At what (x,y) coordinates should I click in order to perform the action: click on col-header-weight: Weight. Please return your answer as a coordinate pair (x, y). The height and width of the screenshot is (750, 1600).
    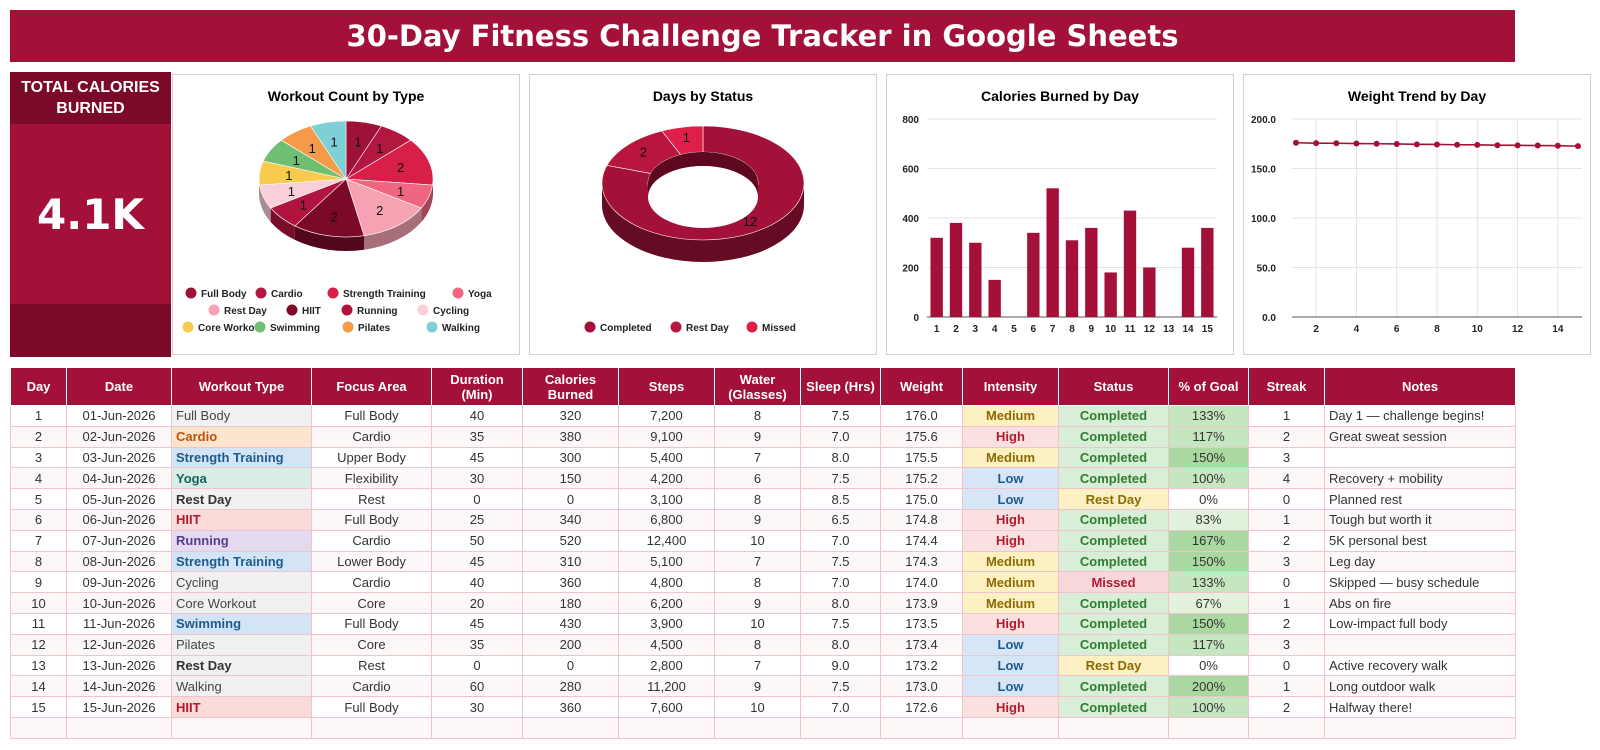
    Looking at the image, I should click on (921, 386).